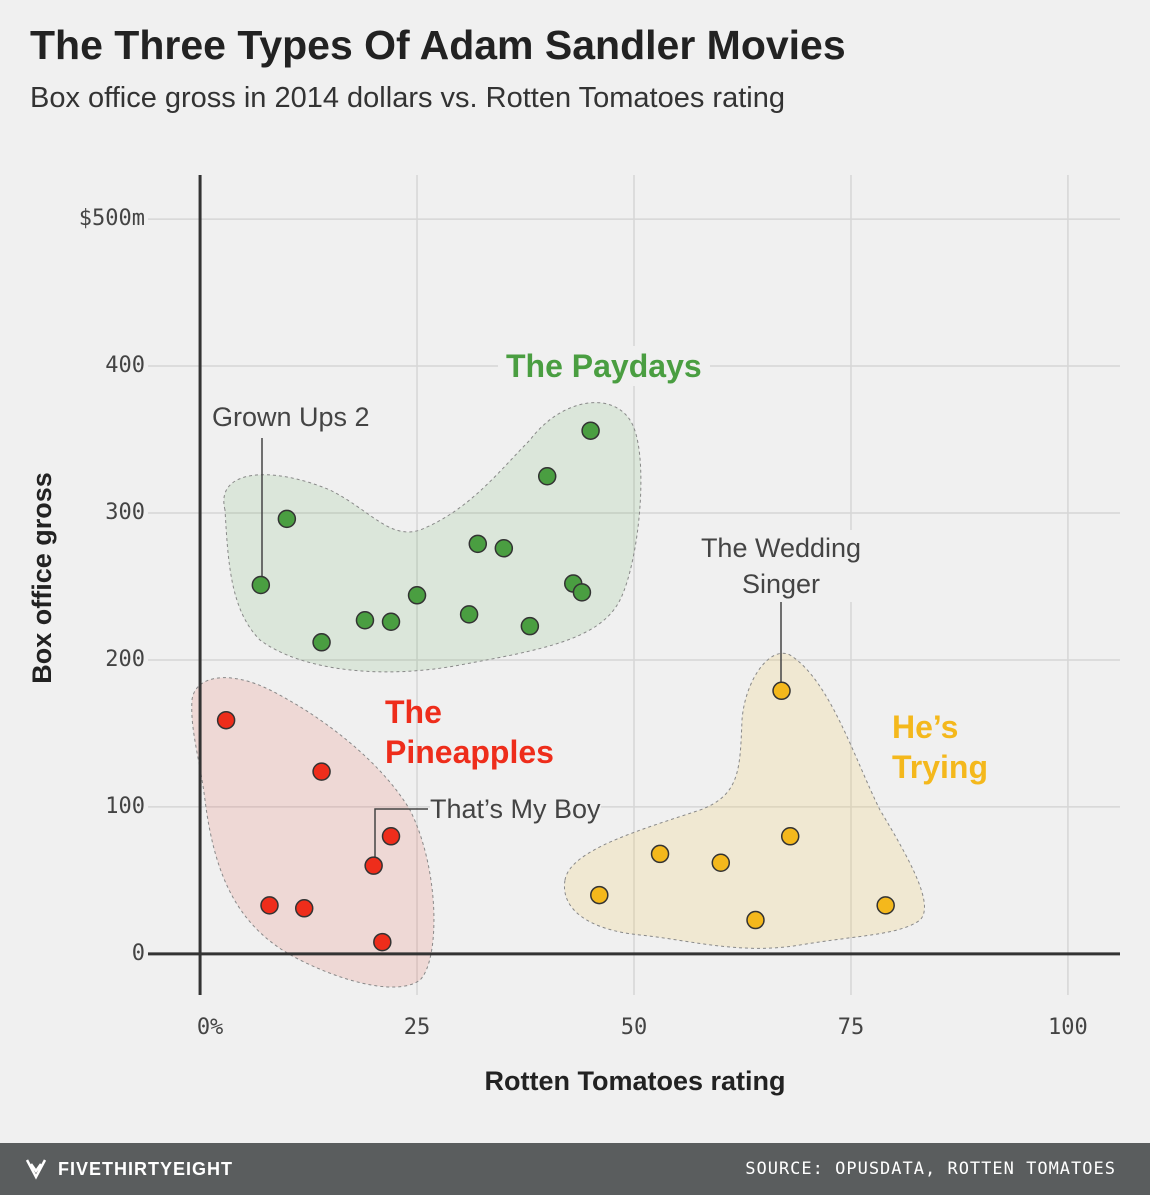  Describe the element at coordinates (634, 1081) in the screenshot. I see `x-axis-label: Rotten Tomatoes rating` at that location.